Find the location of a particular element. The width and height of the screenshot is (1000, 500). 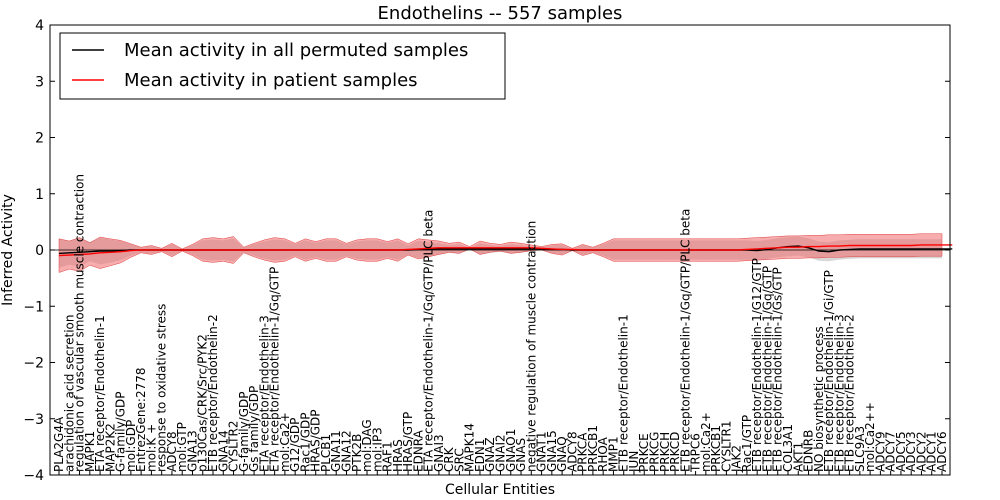

y-tick-label: −1 is located at coordinates (33, 307).